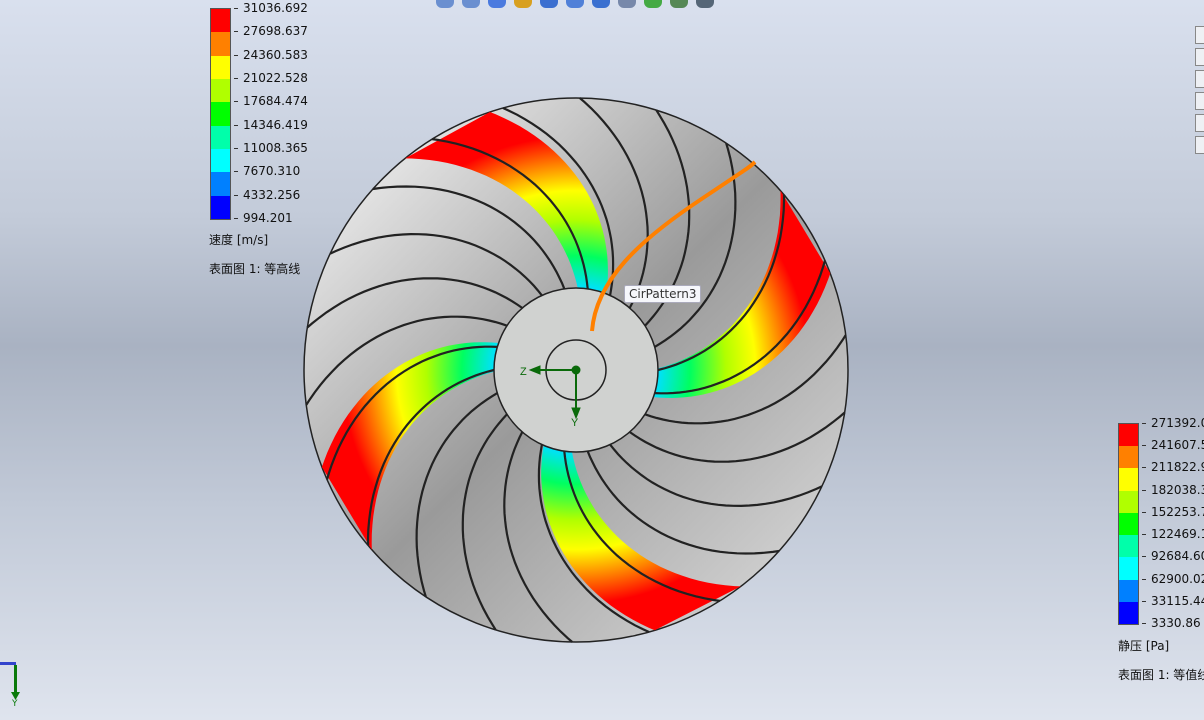  I want to click on view-triad-y-label: Y, so click(14, 704).